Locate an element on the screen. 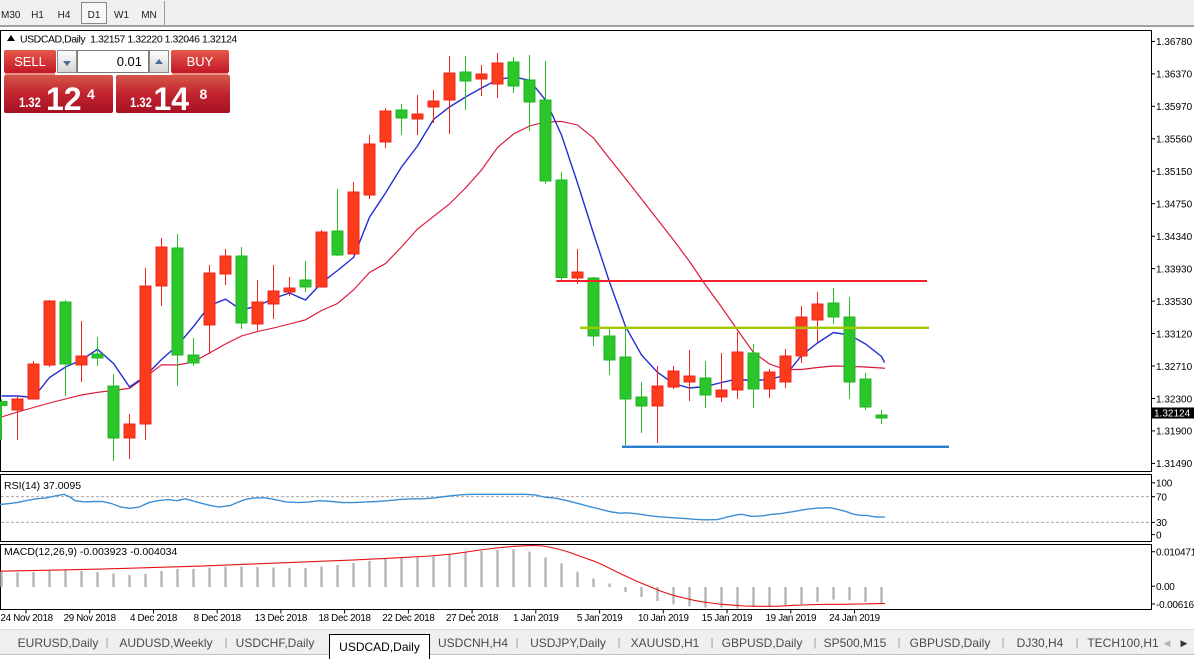 Image resolution: width=1194 pixels, height=659 pixels. svg-text: 18 Dec 2018 is located at coordinates (344, 618).